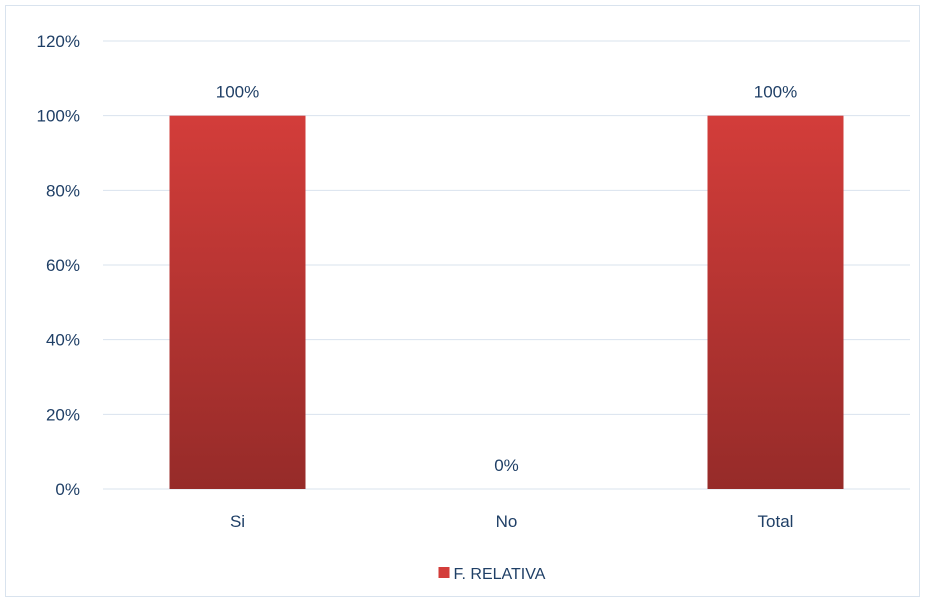 This screenshot has width=927, height=605. What do you see at coordinates (237, 521) in the screenshot?
I see `x-tick-label: Si` at bounding box center [237, 521].